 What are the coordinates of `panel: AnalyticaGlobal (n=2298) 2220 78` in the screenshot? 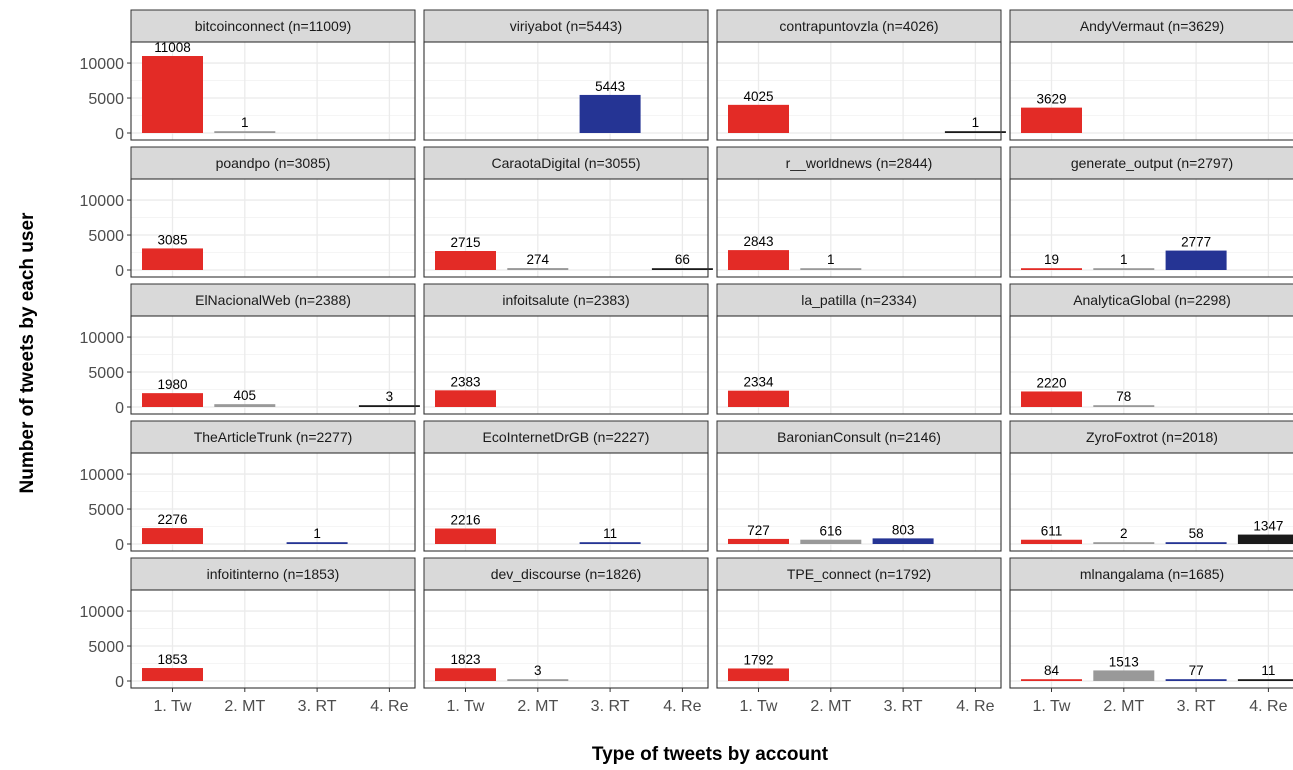 It's located at (1151, 349).